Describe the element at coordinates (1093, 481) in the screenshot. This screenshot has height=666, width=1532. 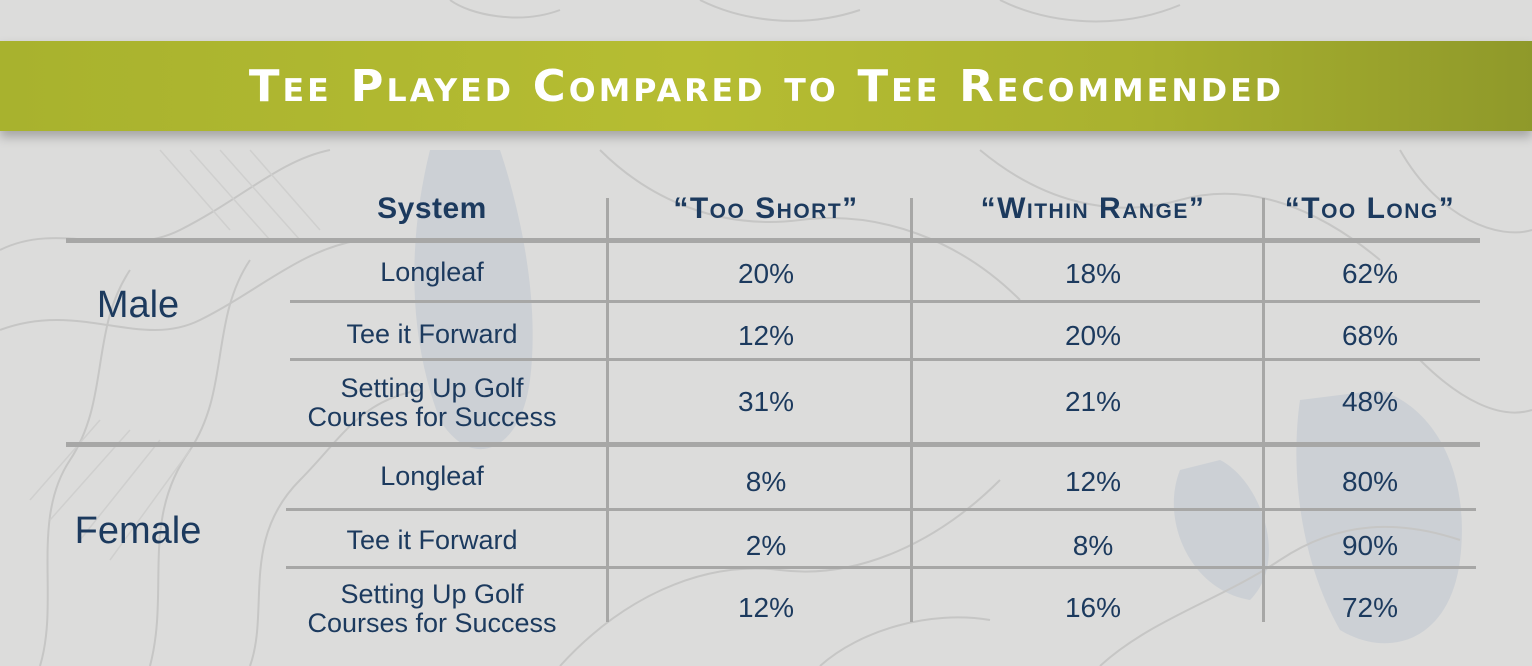
I see `cell-within-range: 12%` at that location.